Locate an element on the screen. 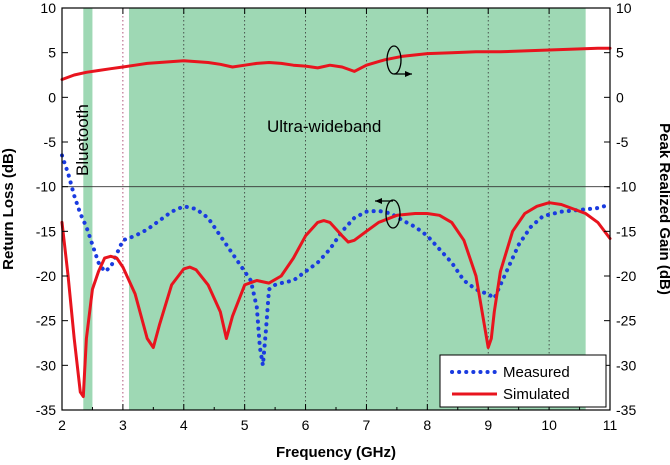 The image size is (670, 465). y-tick-label-2: -25 is located at coordinates (46, 321).